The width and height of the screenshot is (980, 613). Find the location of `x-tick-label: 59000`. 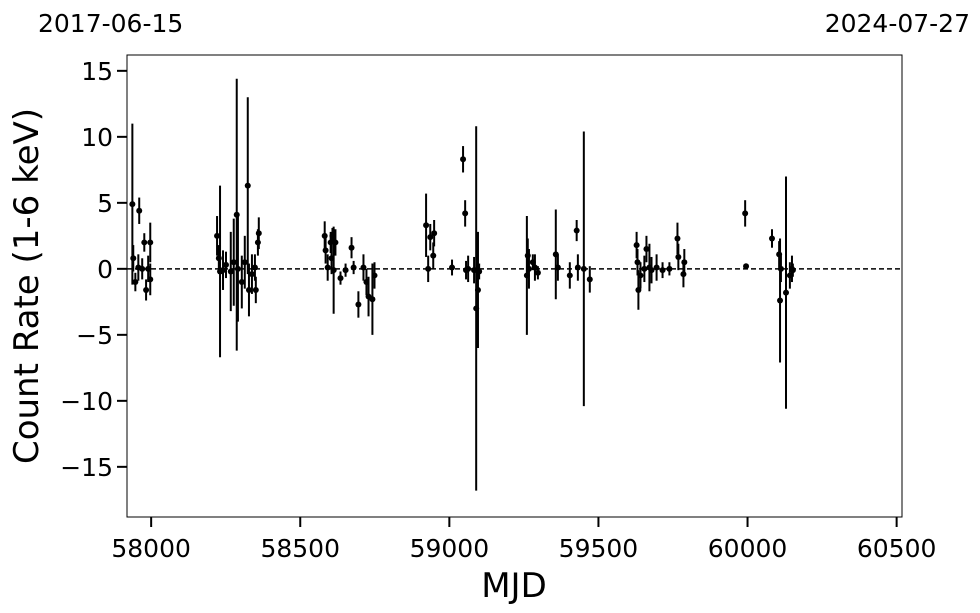

x-tick-label: 59000 is located at coordinates (450, 548).